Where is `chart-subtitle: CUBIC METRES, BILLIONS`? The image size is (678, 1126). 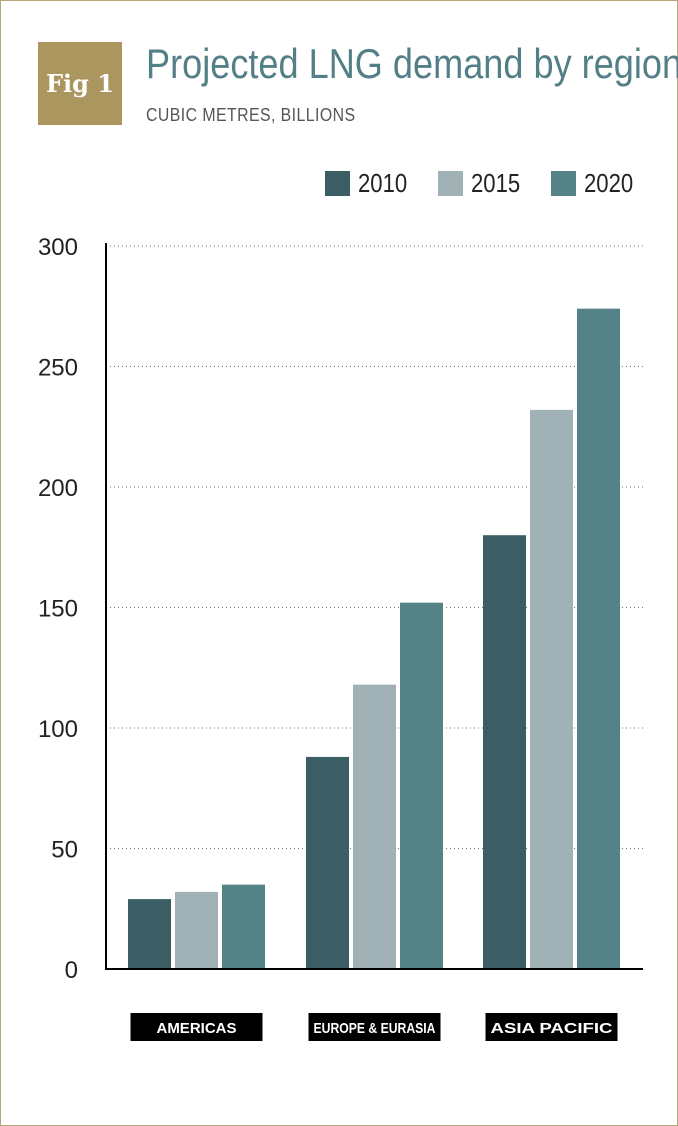 chart-subtitle: CUBIC METRES, BILLIONS is located at coordinates (251, 115).